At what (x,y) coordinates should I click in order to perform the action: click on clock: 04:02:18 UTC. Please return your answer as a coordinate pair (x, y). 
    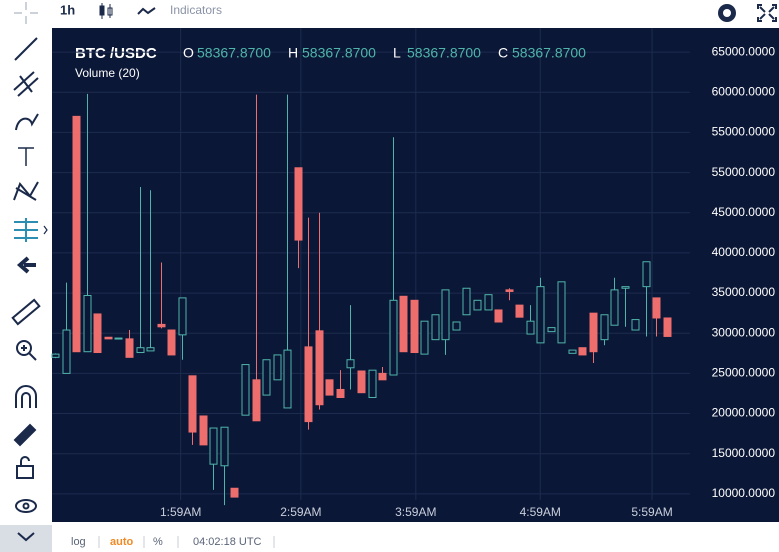
    Looking at the image, I should click on (227, 542).